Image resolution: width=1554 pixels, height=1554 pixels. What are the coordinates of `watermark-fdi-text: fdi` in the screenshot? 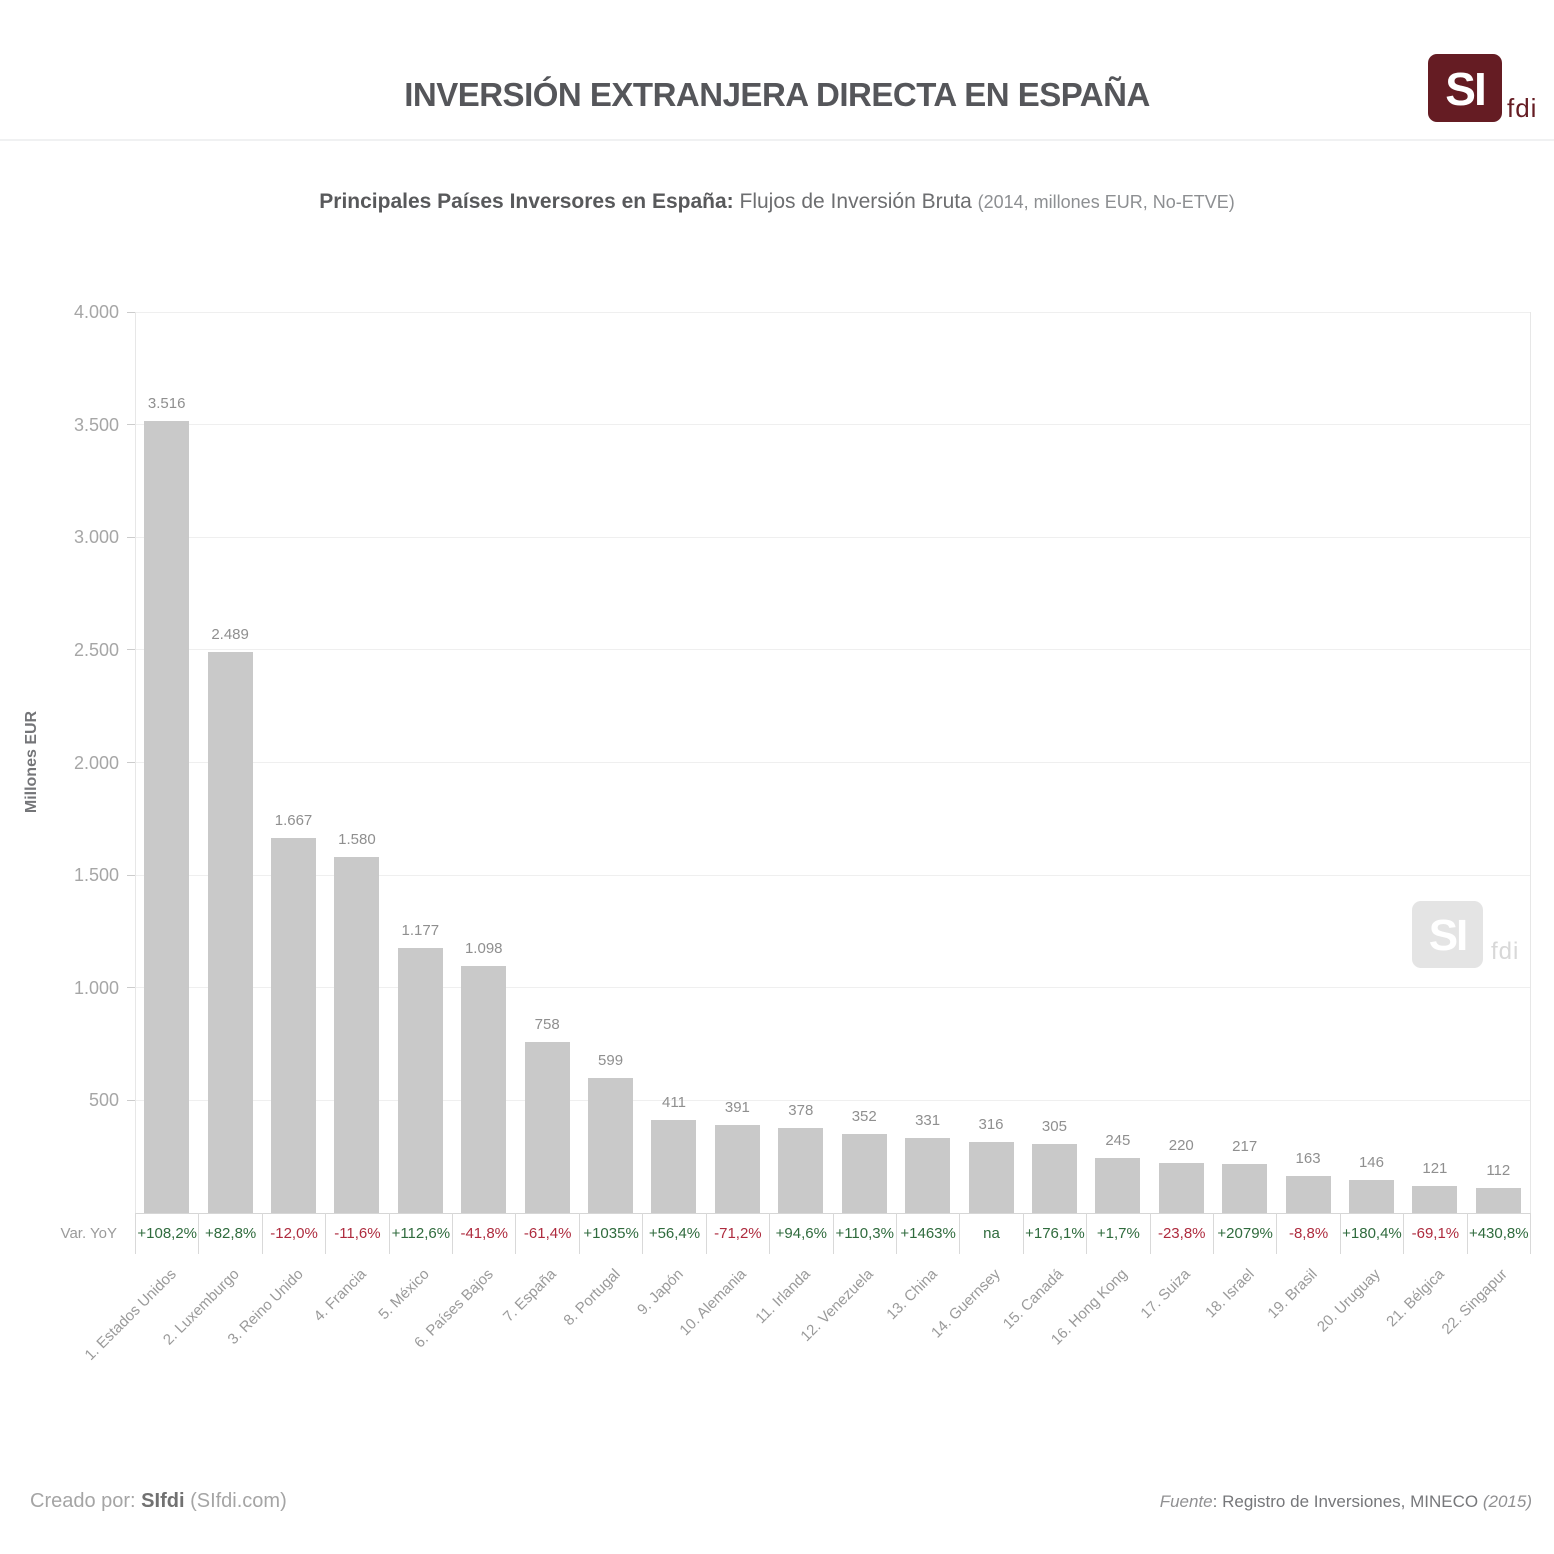 It's located at (1505, 951).